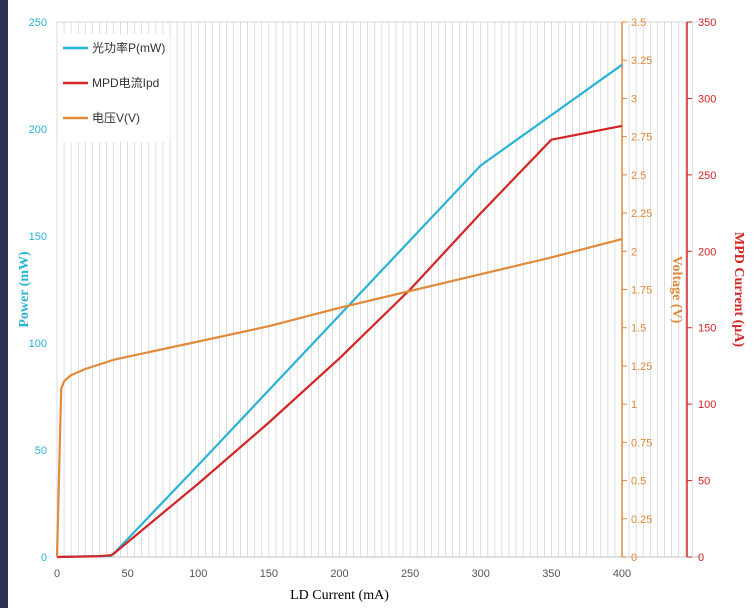  I want to click on x-axis-title: LD Current (mA), so click(339, 595).